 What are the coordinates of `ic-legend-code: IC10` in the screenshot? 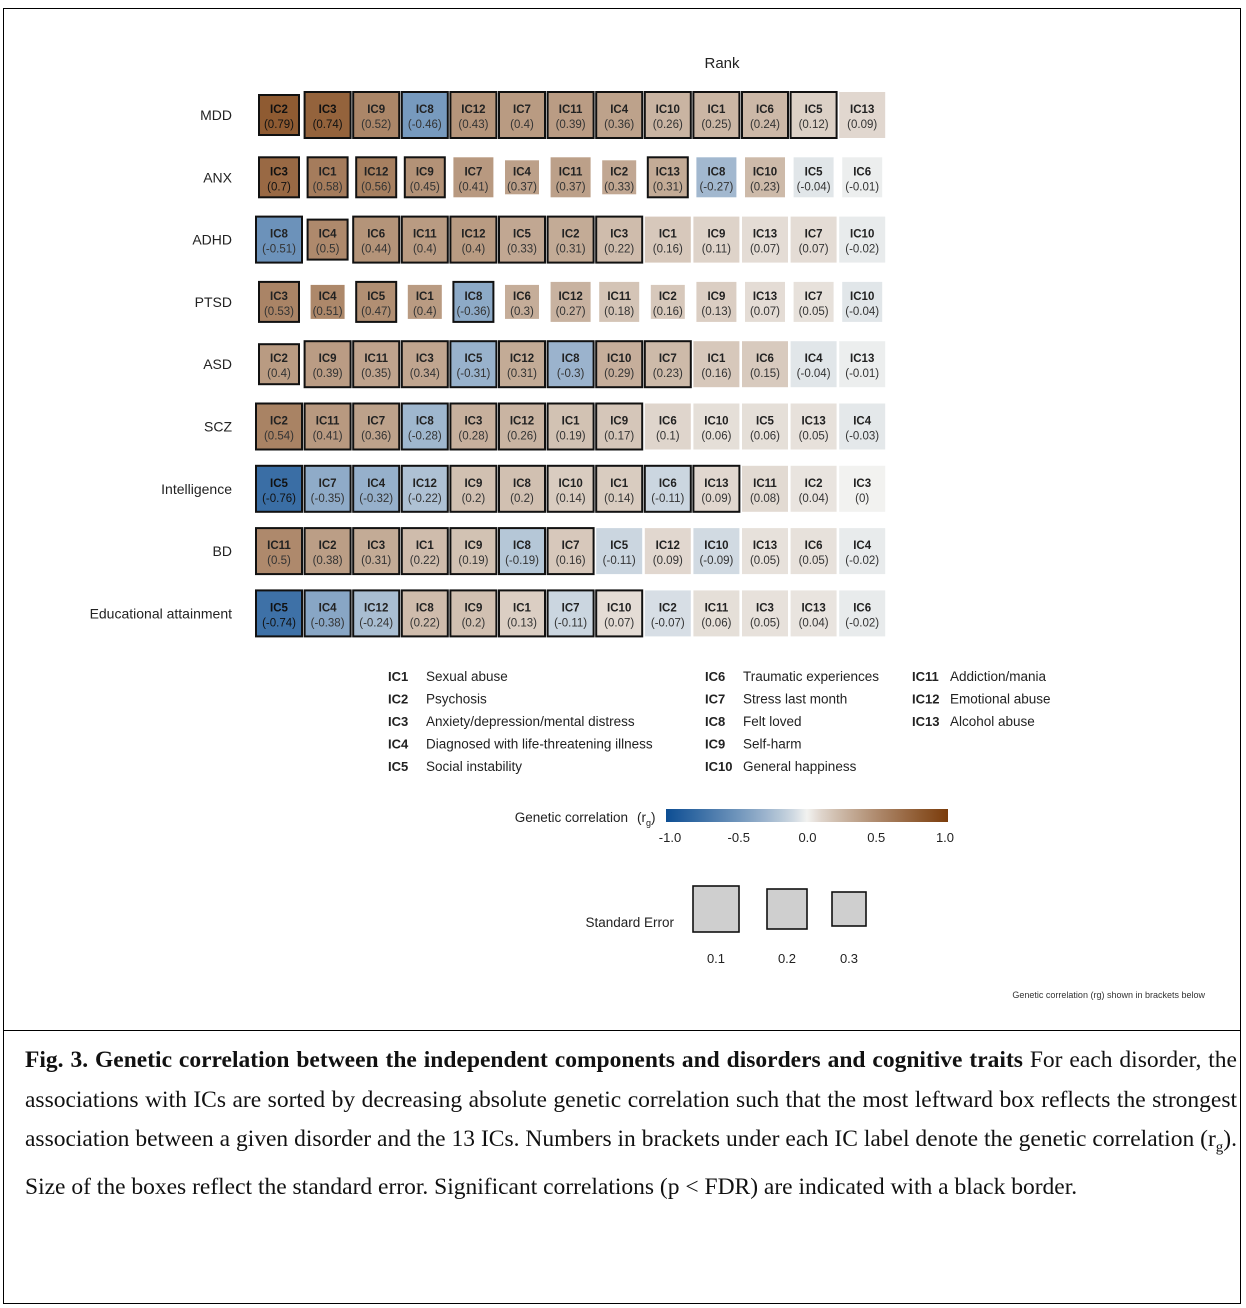 It's located at (718, 766).